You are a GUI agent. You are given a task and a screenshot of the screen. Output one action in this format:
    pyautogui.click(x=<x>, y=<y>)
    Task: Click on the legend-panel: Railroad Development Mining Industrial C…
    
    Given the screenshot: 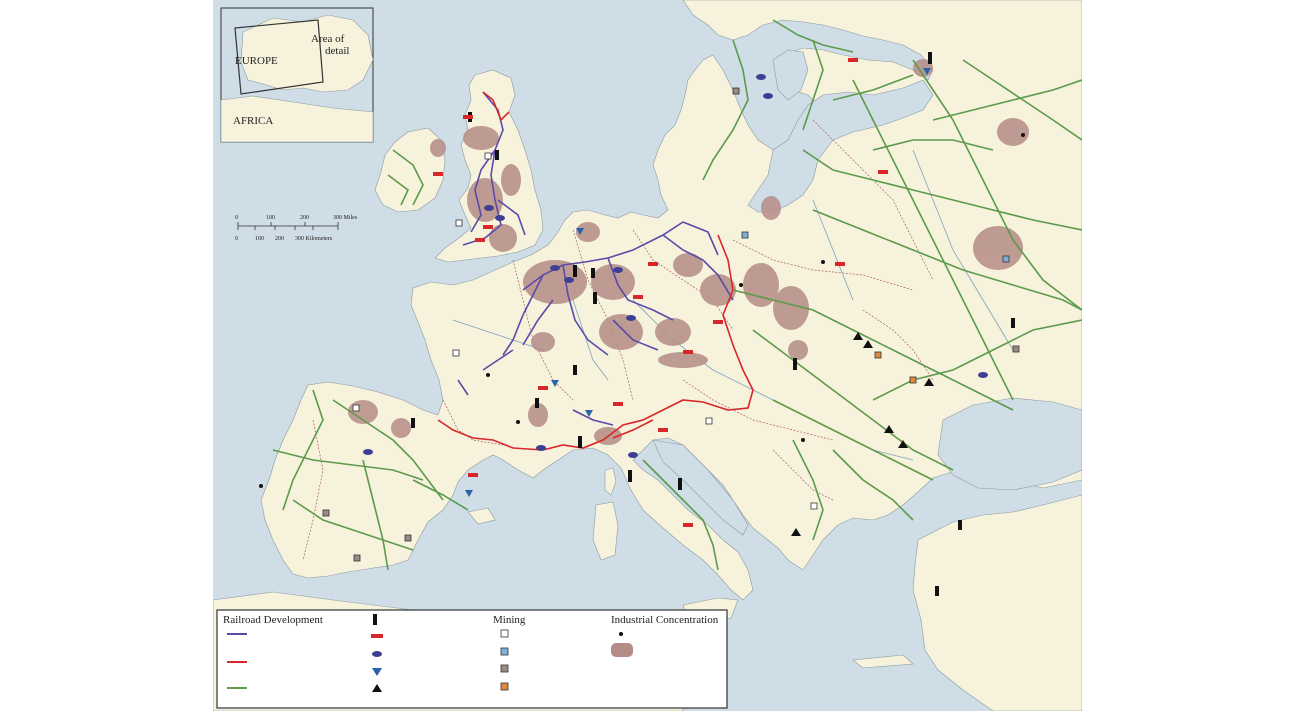 What is the action you would take?
    pyautogui.click(x=472, y=659)
    